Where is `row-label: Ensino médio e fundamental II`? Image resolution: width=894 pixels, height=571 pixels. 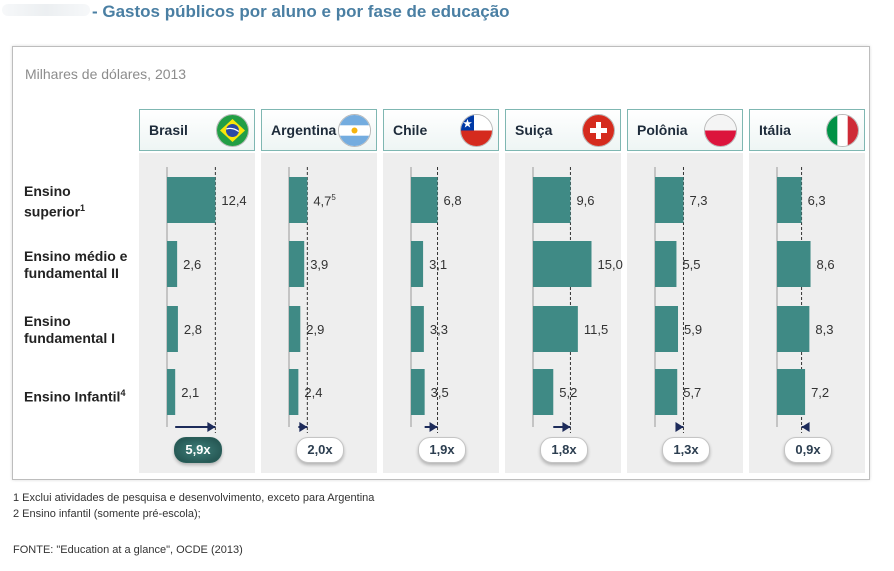 row-label: Ensino médio e fundamental II is located at coordinates (76, 264).